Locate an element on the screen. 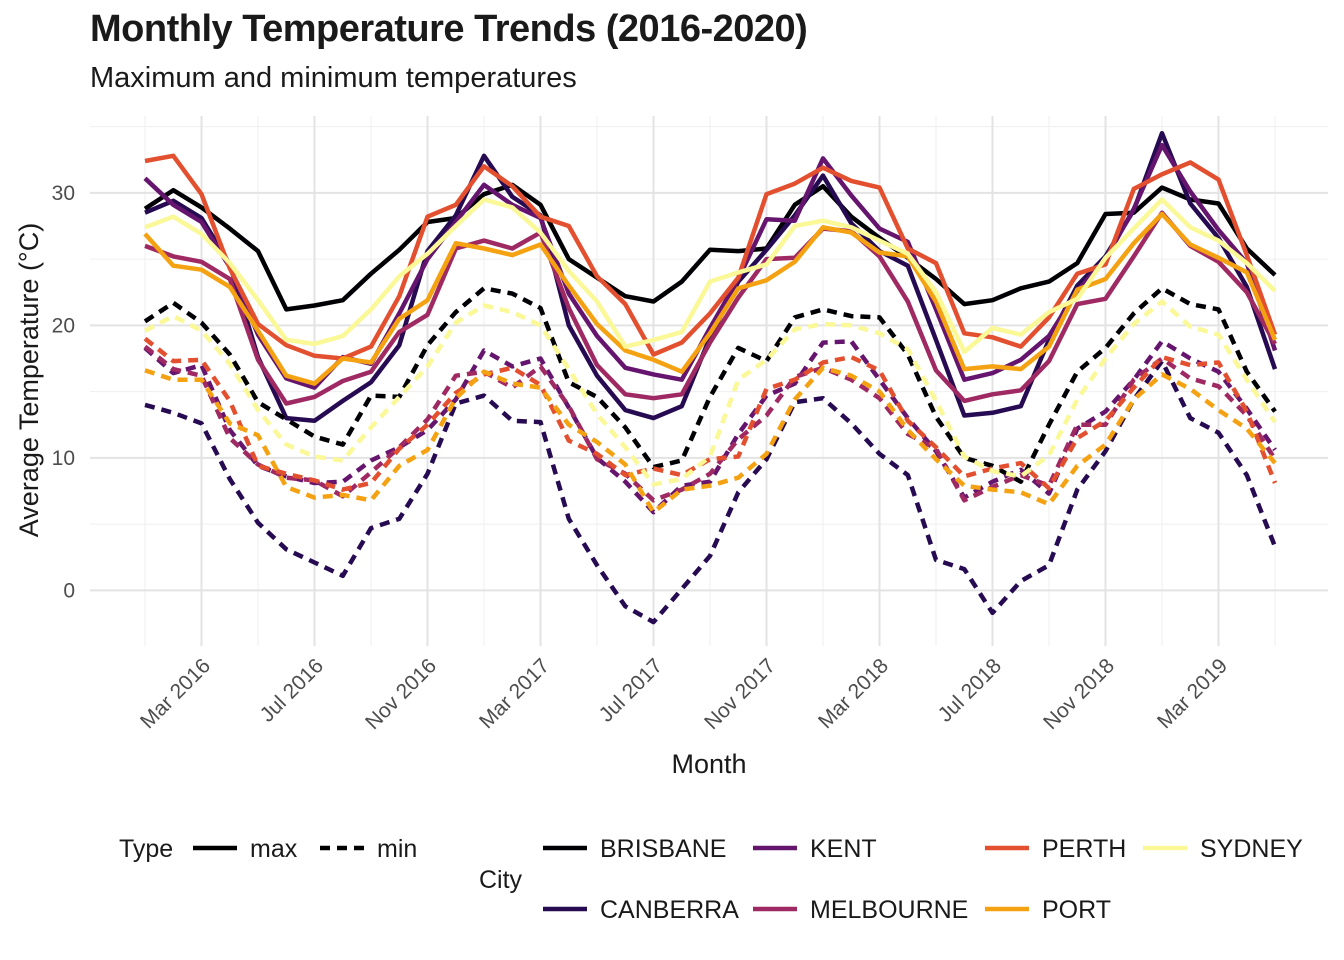 The width and height of the screenshot is (1344, 960). x-tick-label: Jul 2016 is located at coordinates (292, 690).